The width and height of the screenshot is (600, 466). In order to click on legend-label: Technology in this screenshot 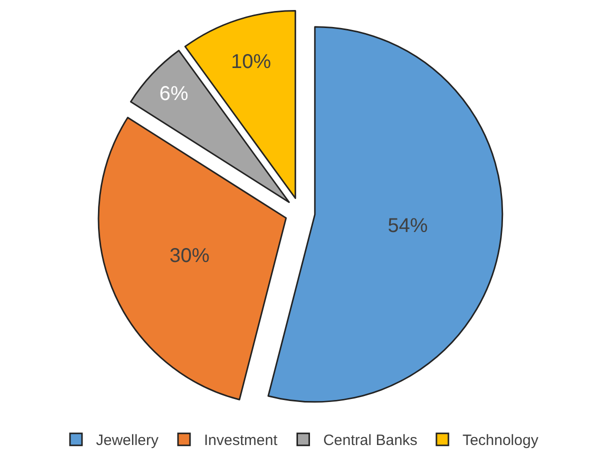, I will do `click(500, 441)`.